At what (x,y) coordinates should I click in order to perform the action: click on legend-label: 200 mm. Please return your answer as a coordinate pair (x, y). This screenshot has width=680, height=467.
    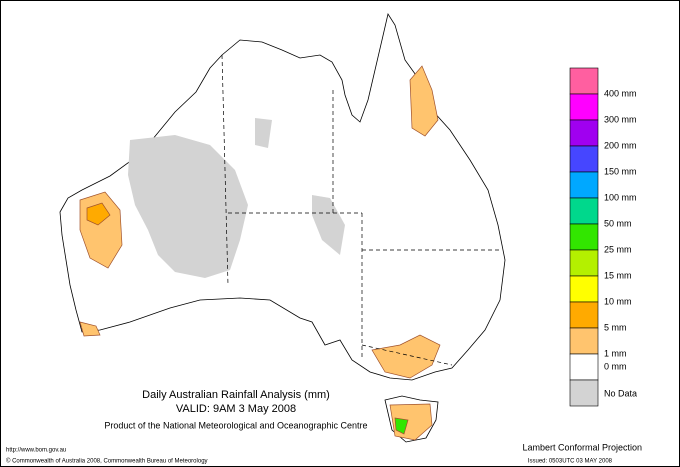
    Looking at the image, I should click on (620, 145).